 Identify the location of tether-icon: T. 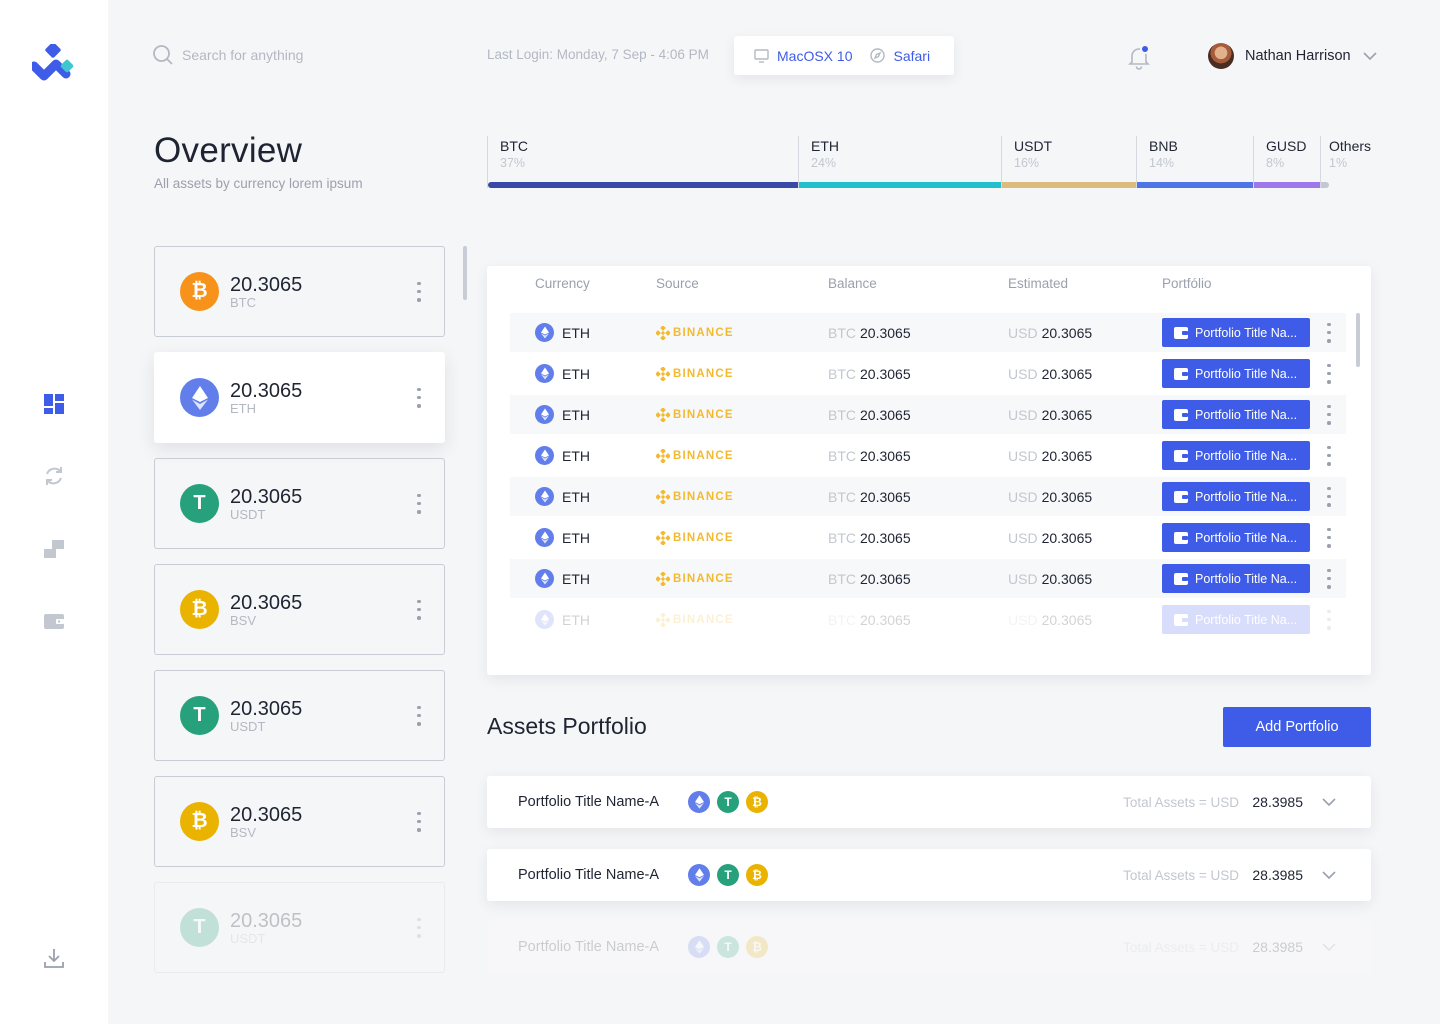
(199, 715).